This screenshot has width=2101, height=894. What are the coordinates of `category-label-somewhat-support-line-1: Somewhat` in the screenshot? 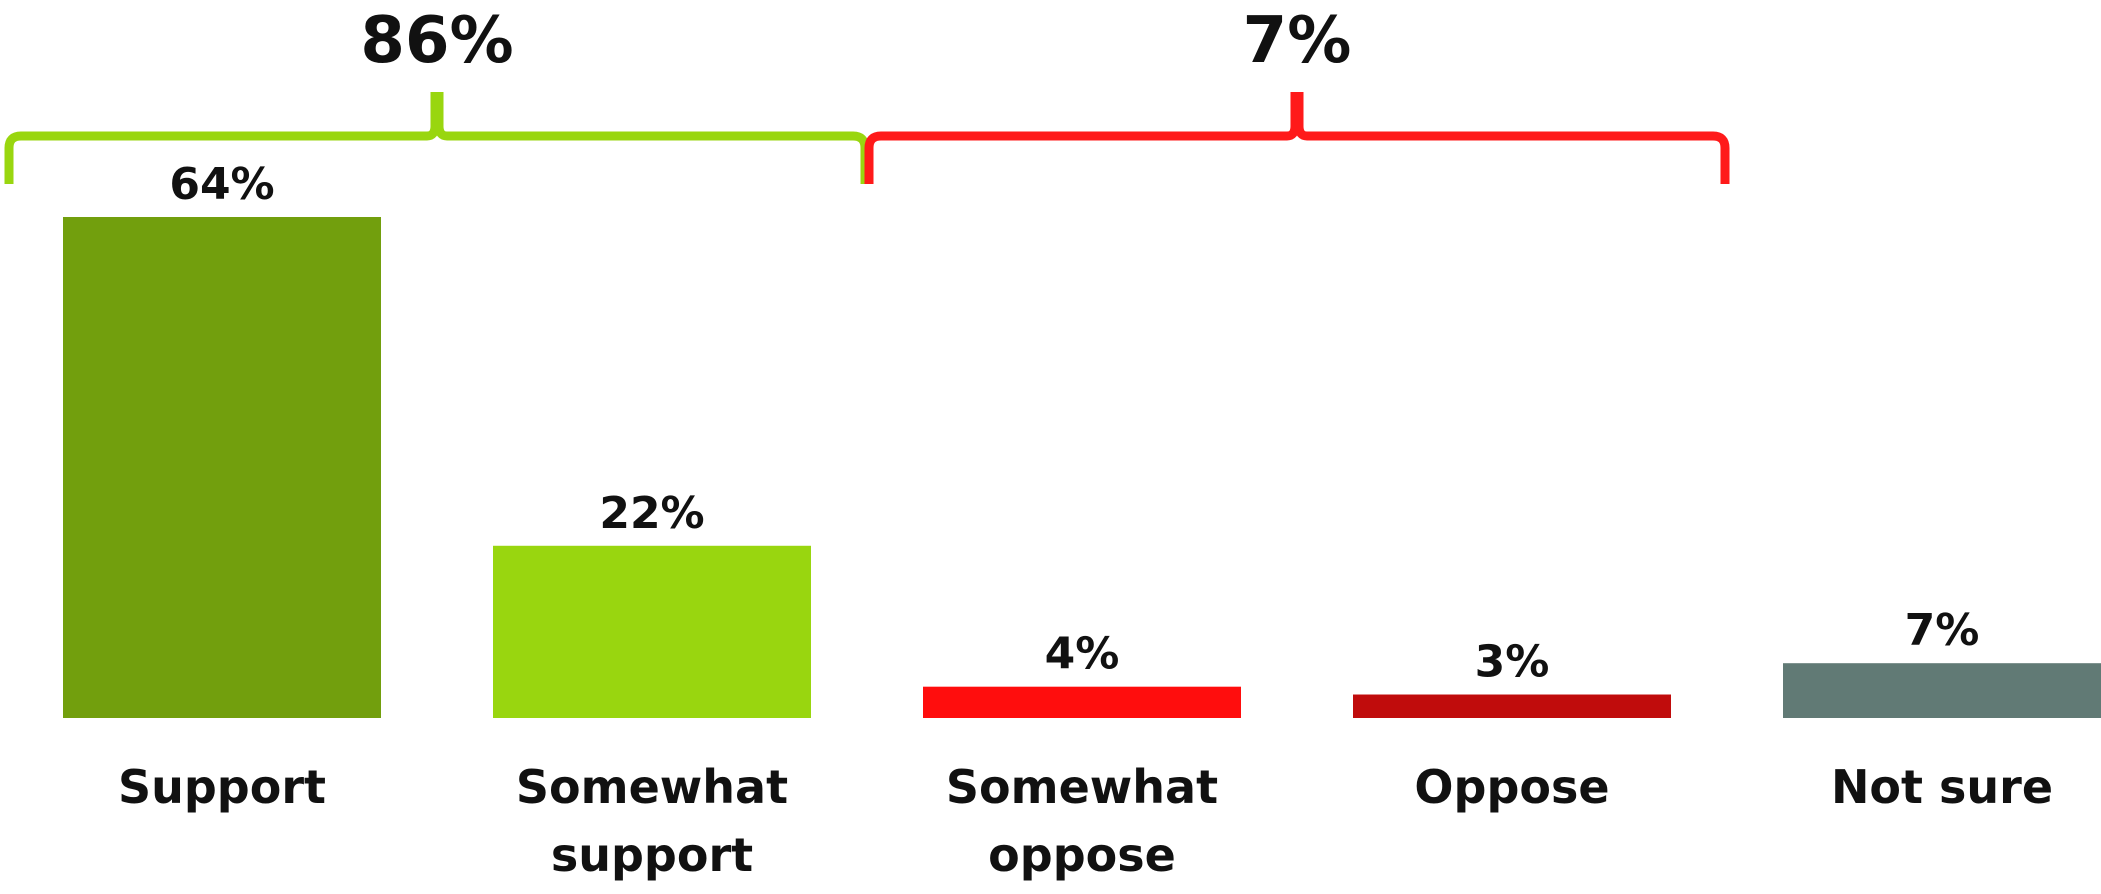 It's located at (652, 787).